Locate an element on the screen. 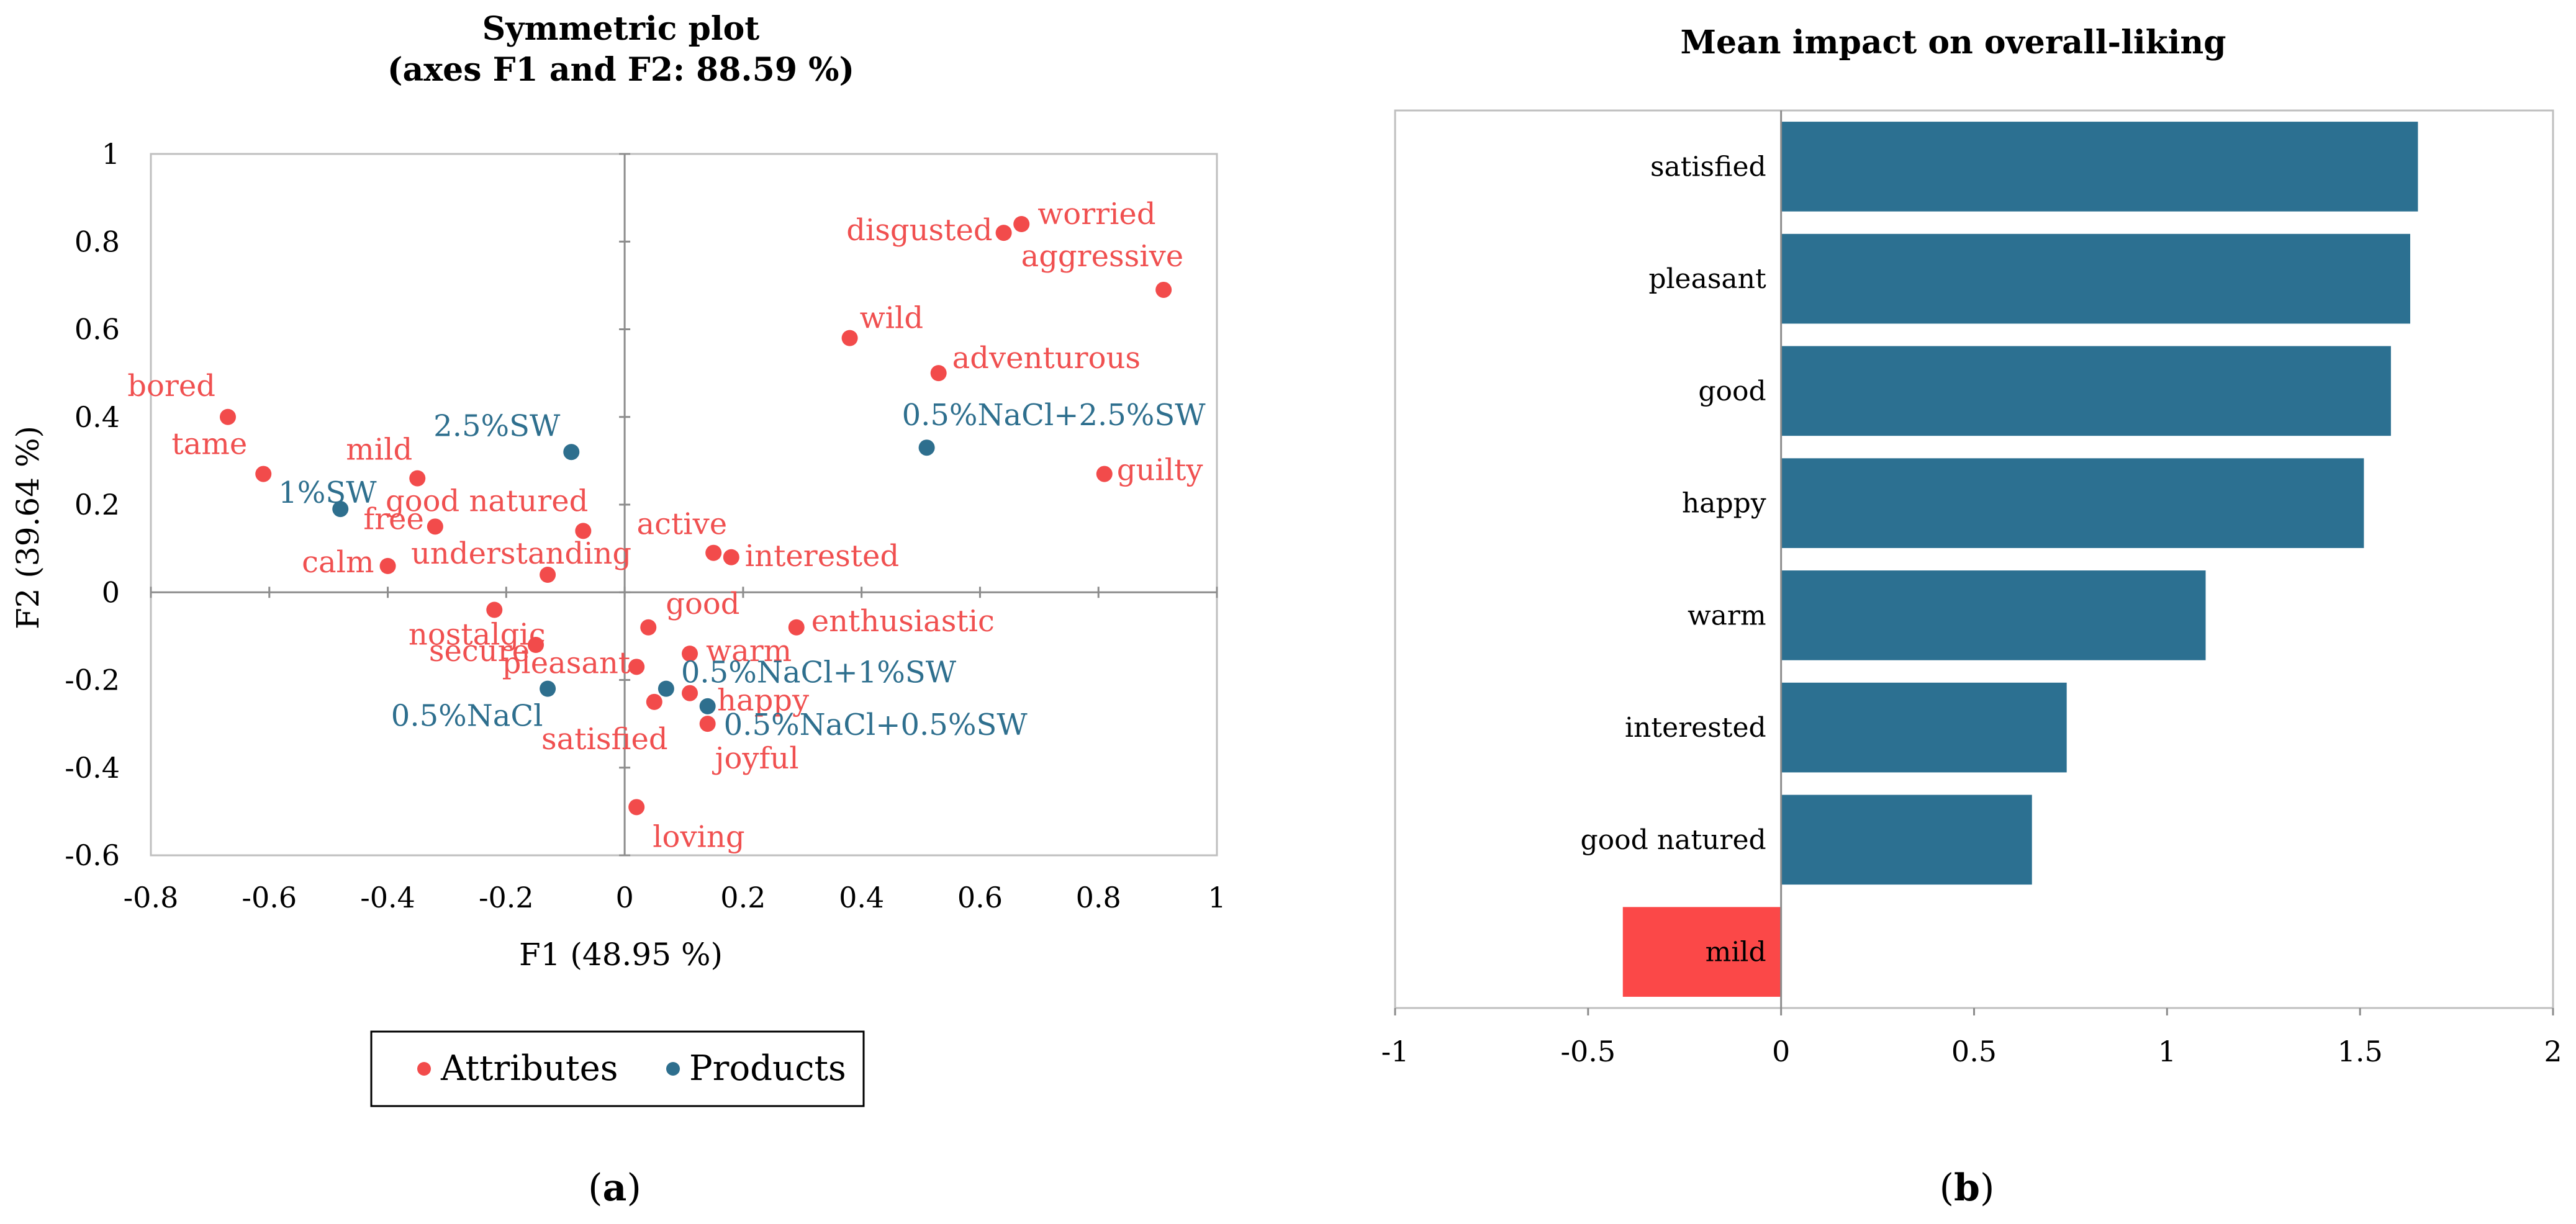  scatter-y-tick-label: 0 is located at coordinates (111, 592).